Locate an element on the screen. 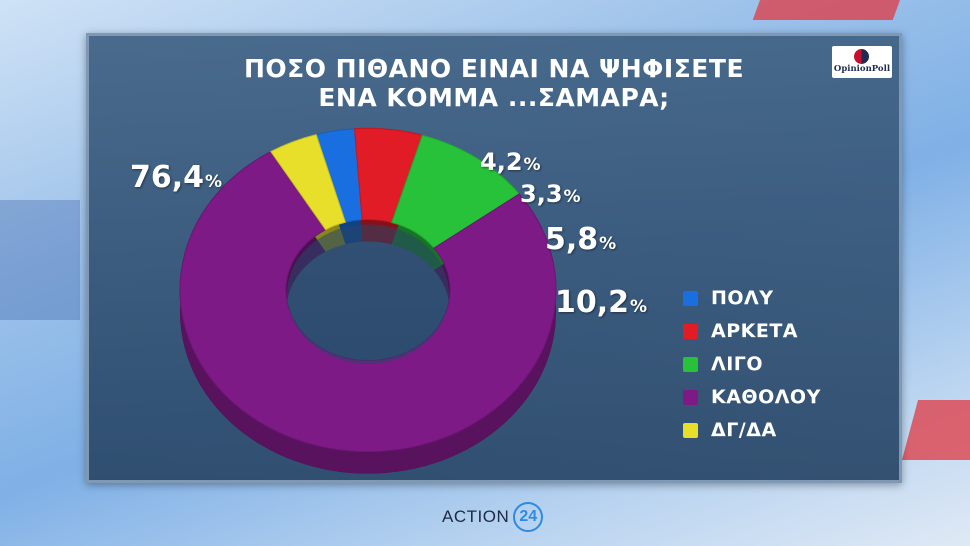 The height and width of the screenshot is (546, 970). legend-label-ligo: ΛΙΓΟ is located at coordinates (737, 364).